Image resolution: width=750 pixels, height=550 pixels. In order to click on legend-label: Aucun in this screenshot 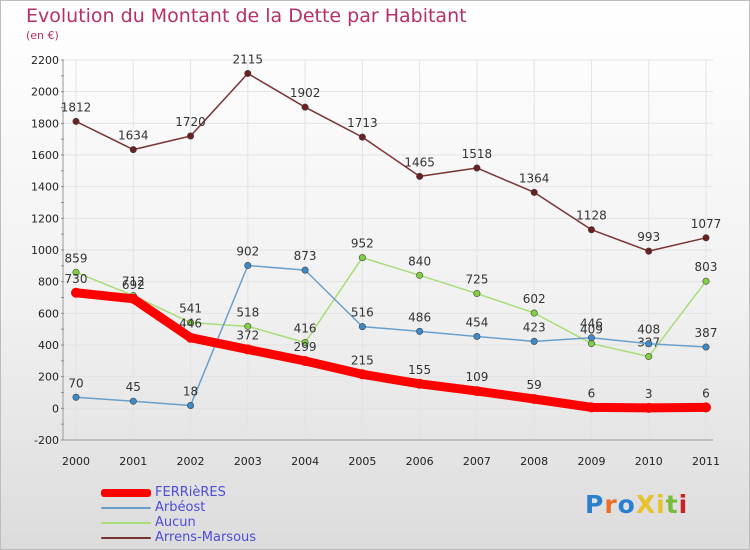, I will do `click(175, 522)`.